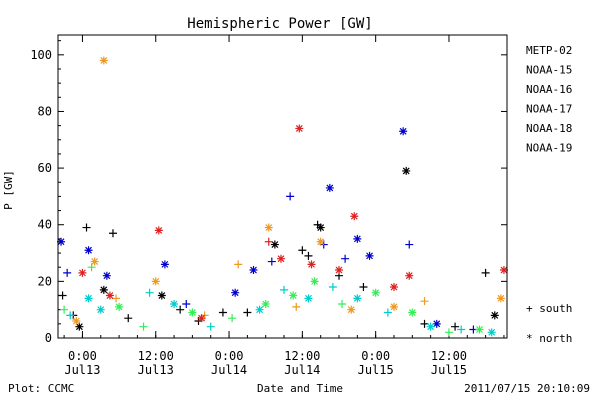 The image size is (600, 400). What do you see at coordinates (549, 109) in the screenshot?
I see `legend-item: NOAA-17` at bounding box center [549, 109].